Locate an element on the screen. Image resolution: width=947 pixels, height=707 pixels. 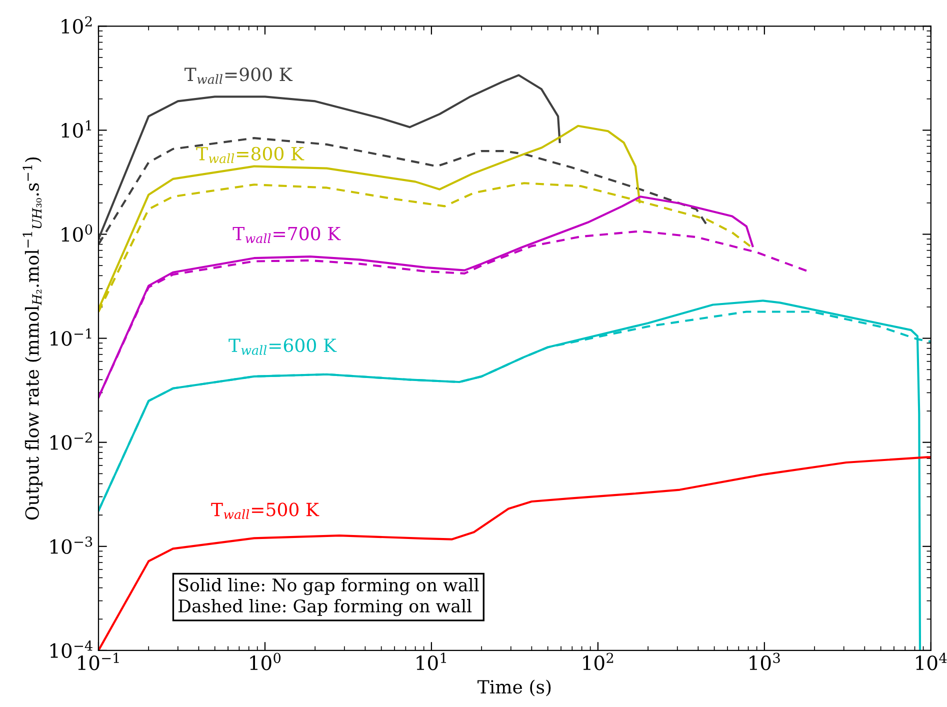
y-tick-label: 10$^{1}$ is located at coordinates (77, 129).